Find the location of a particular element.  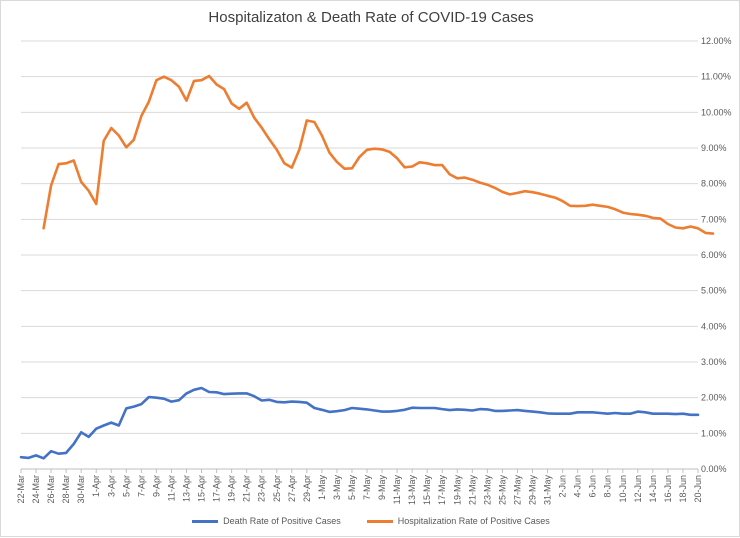

x-tick-label: 21-May is located at coordinates (472, 490).